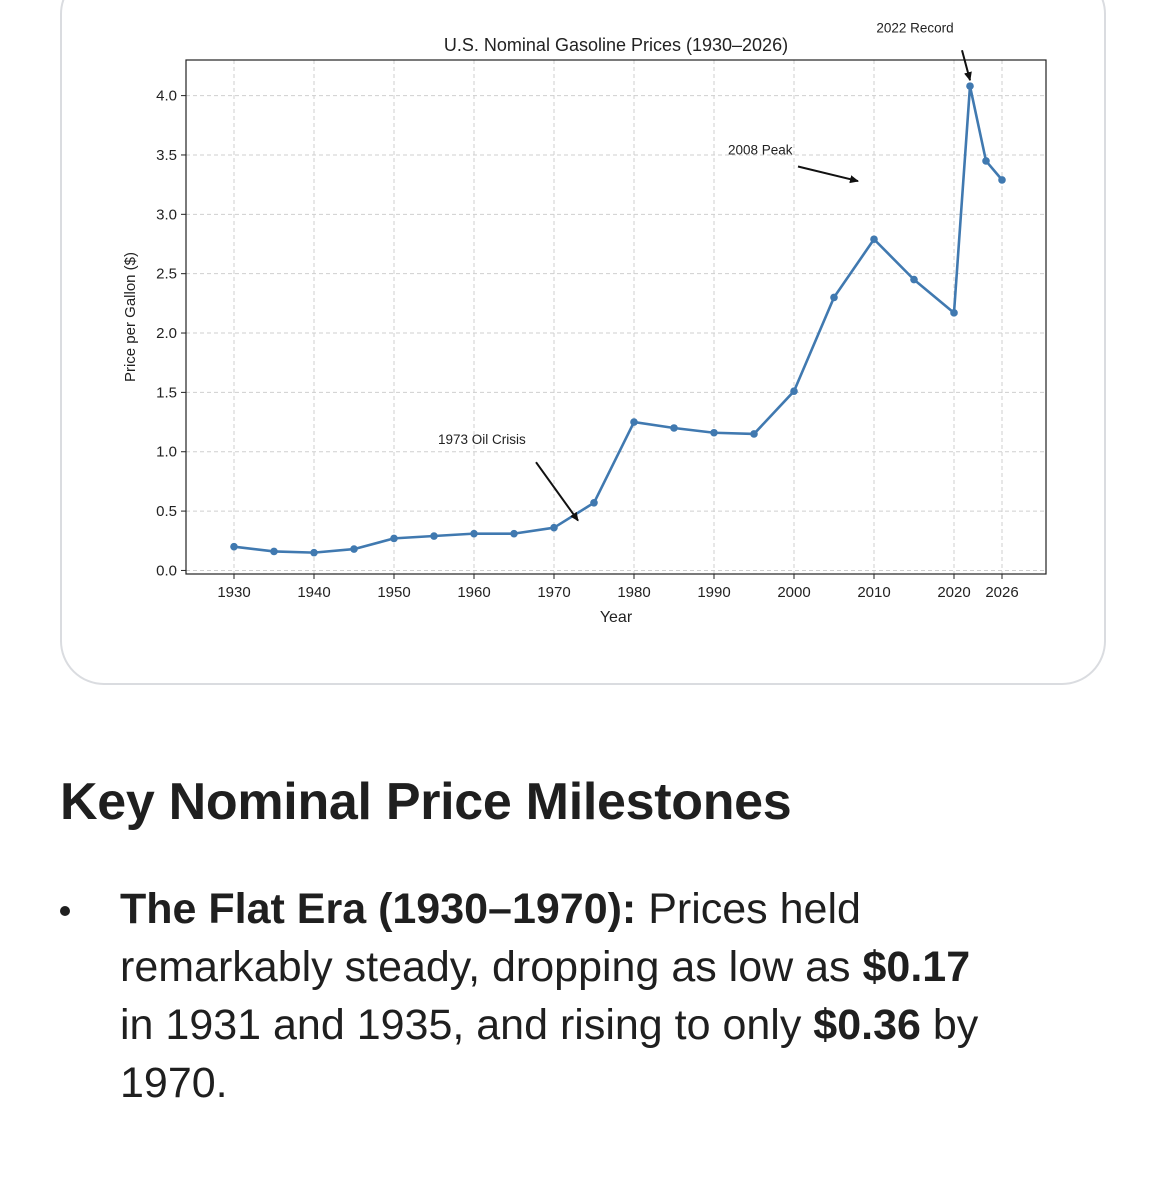 Image resolution: width=1170 pixels, height=1199 pixels. What do you see at coordinates (166, 333) in the screenshot?
I see `y-tick-label: 2.0` at bounding box center [166, 333].